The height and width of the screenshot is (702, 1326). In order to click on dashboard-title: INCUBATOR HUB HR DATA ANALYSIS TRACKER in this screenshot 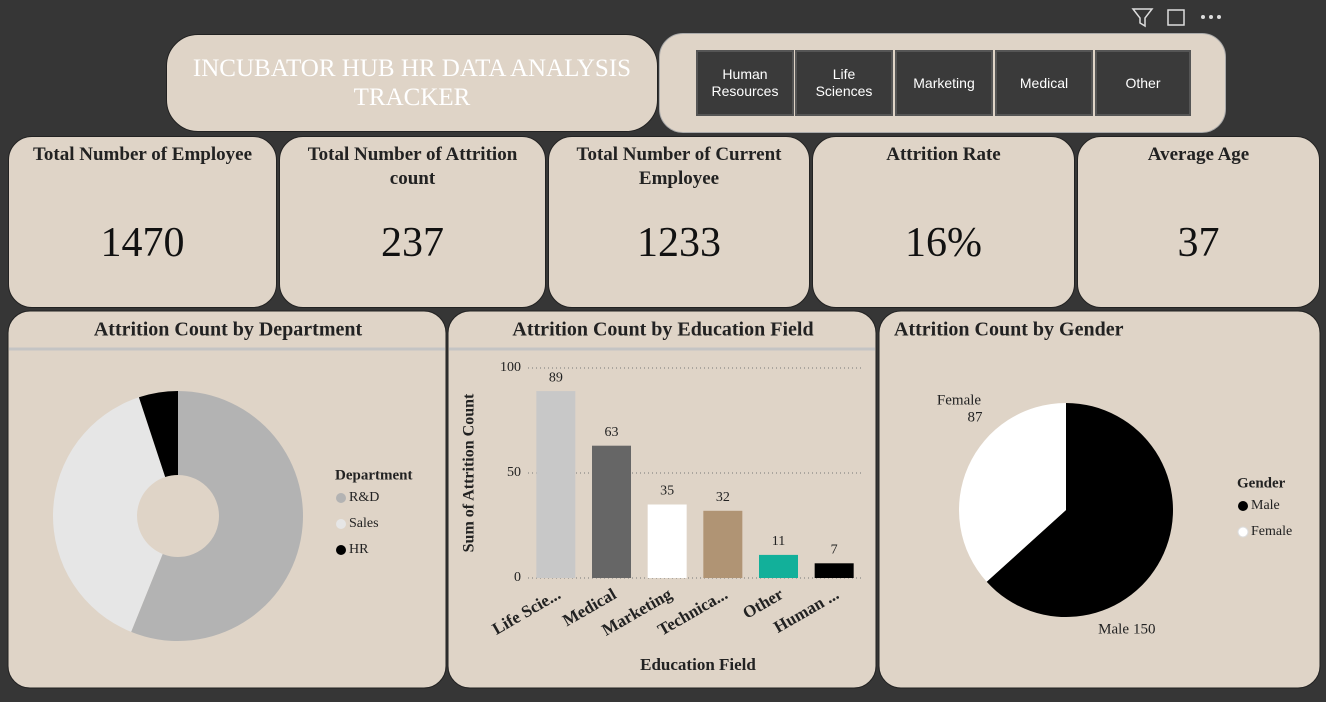, I will do `click(412, 83)`.